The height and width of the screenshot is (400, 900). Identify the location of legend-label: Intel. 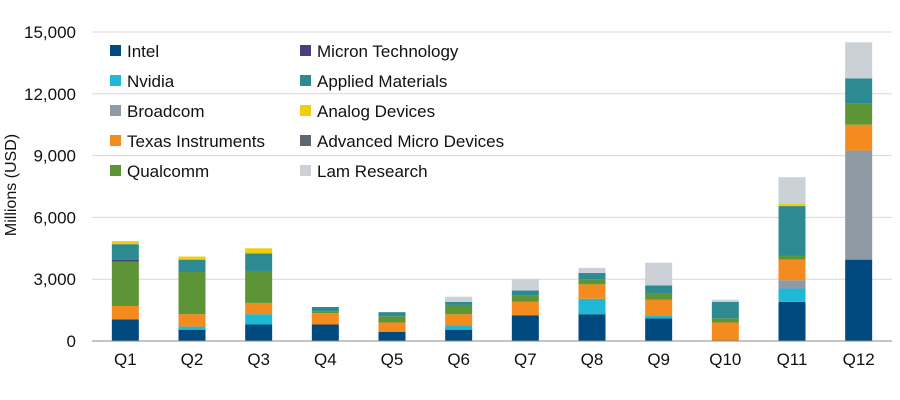
(143, 51).